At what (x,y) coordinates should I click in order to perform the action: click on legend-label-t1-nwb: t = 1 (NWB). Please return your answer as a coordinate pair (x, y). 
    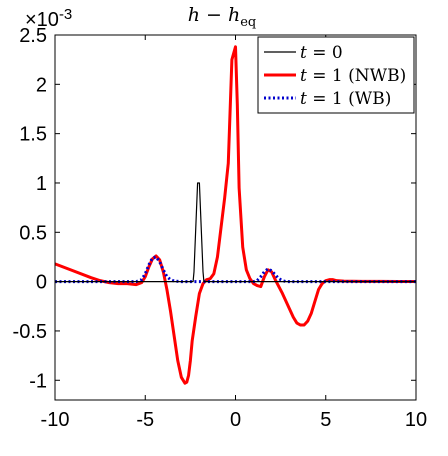
    Looking at the image, I should click on (353, 76).